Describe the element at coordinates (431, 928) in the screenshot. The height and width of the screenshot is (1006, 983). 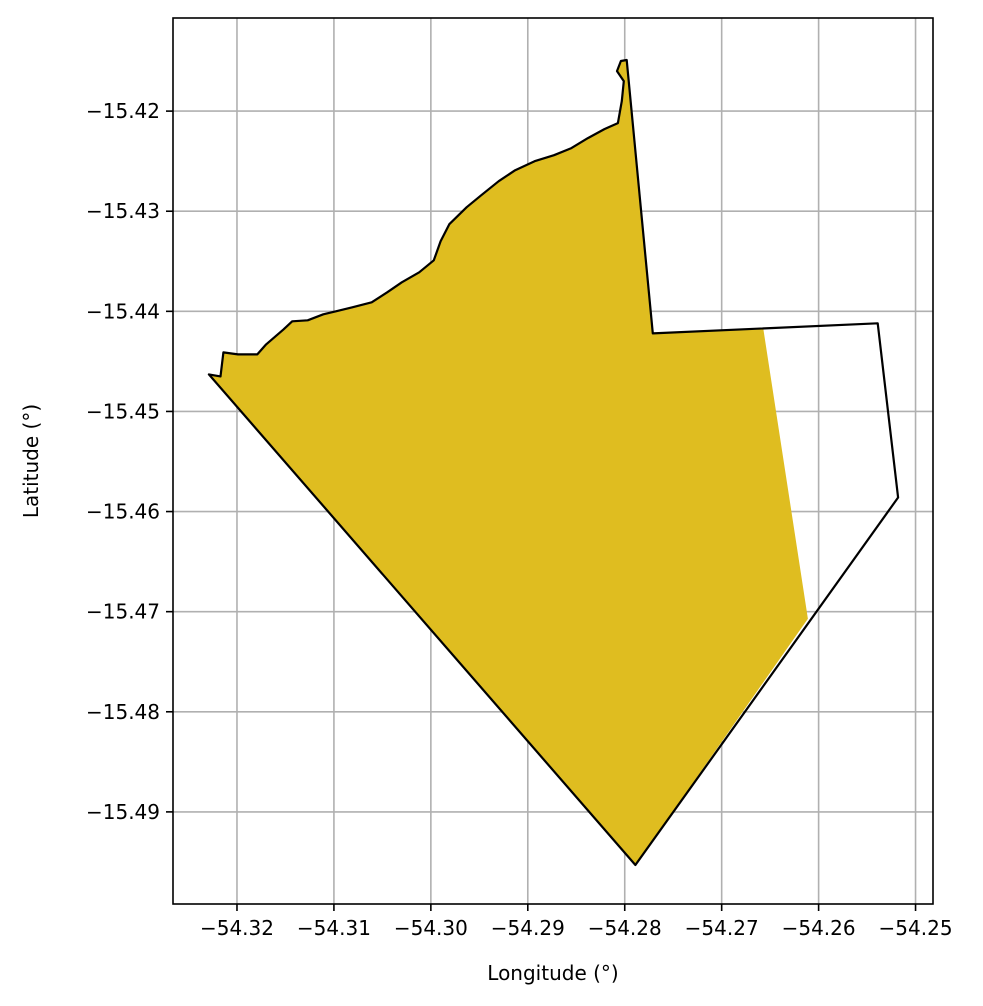
I see `x-tick-label: −54.30` at that location.